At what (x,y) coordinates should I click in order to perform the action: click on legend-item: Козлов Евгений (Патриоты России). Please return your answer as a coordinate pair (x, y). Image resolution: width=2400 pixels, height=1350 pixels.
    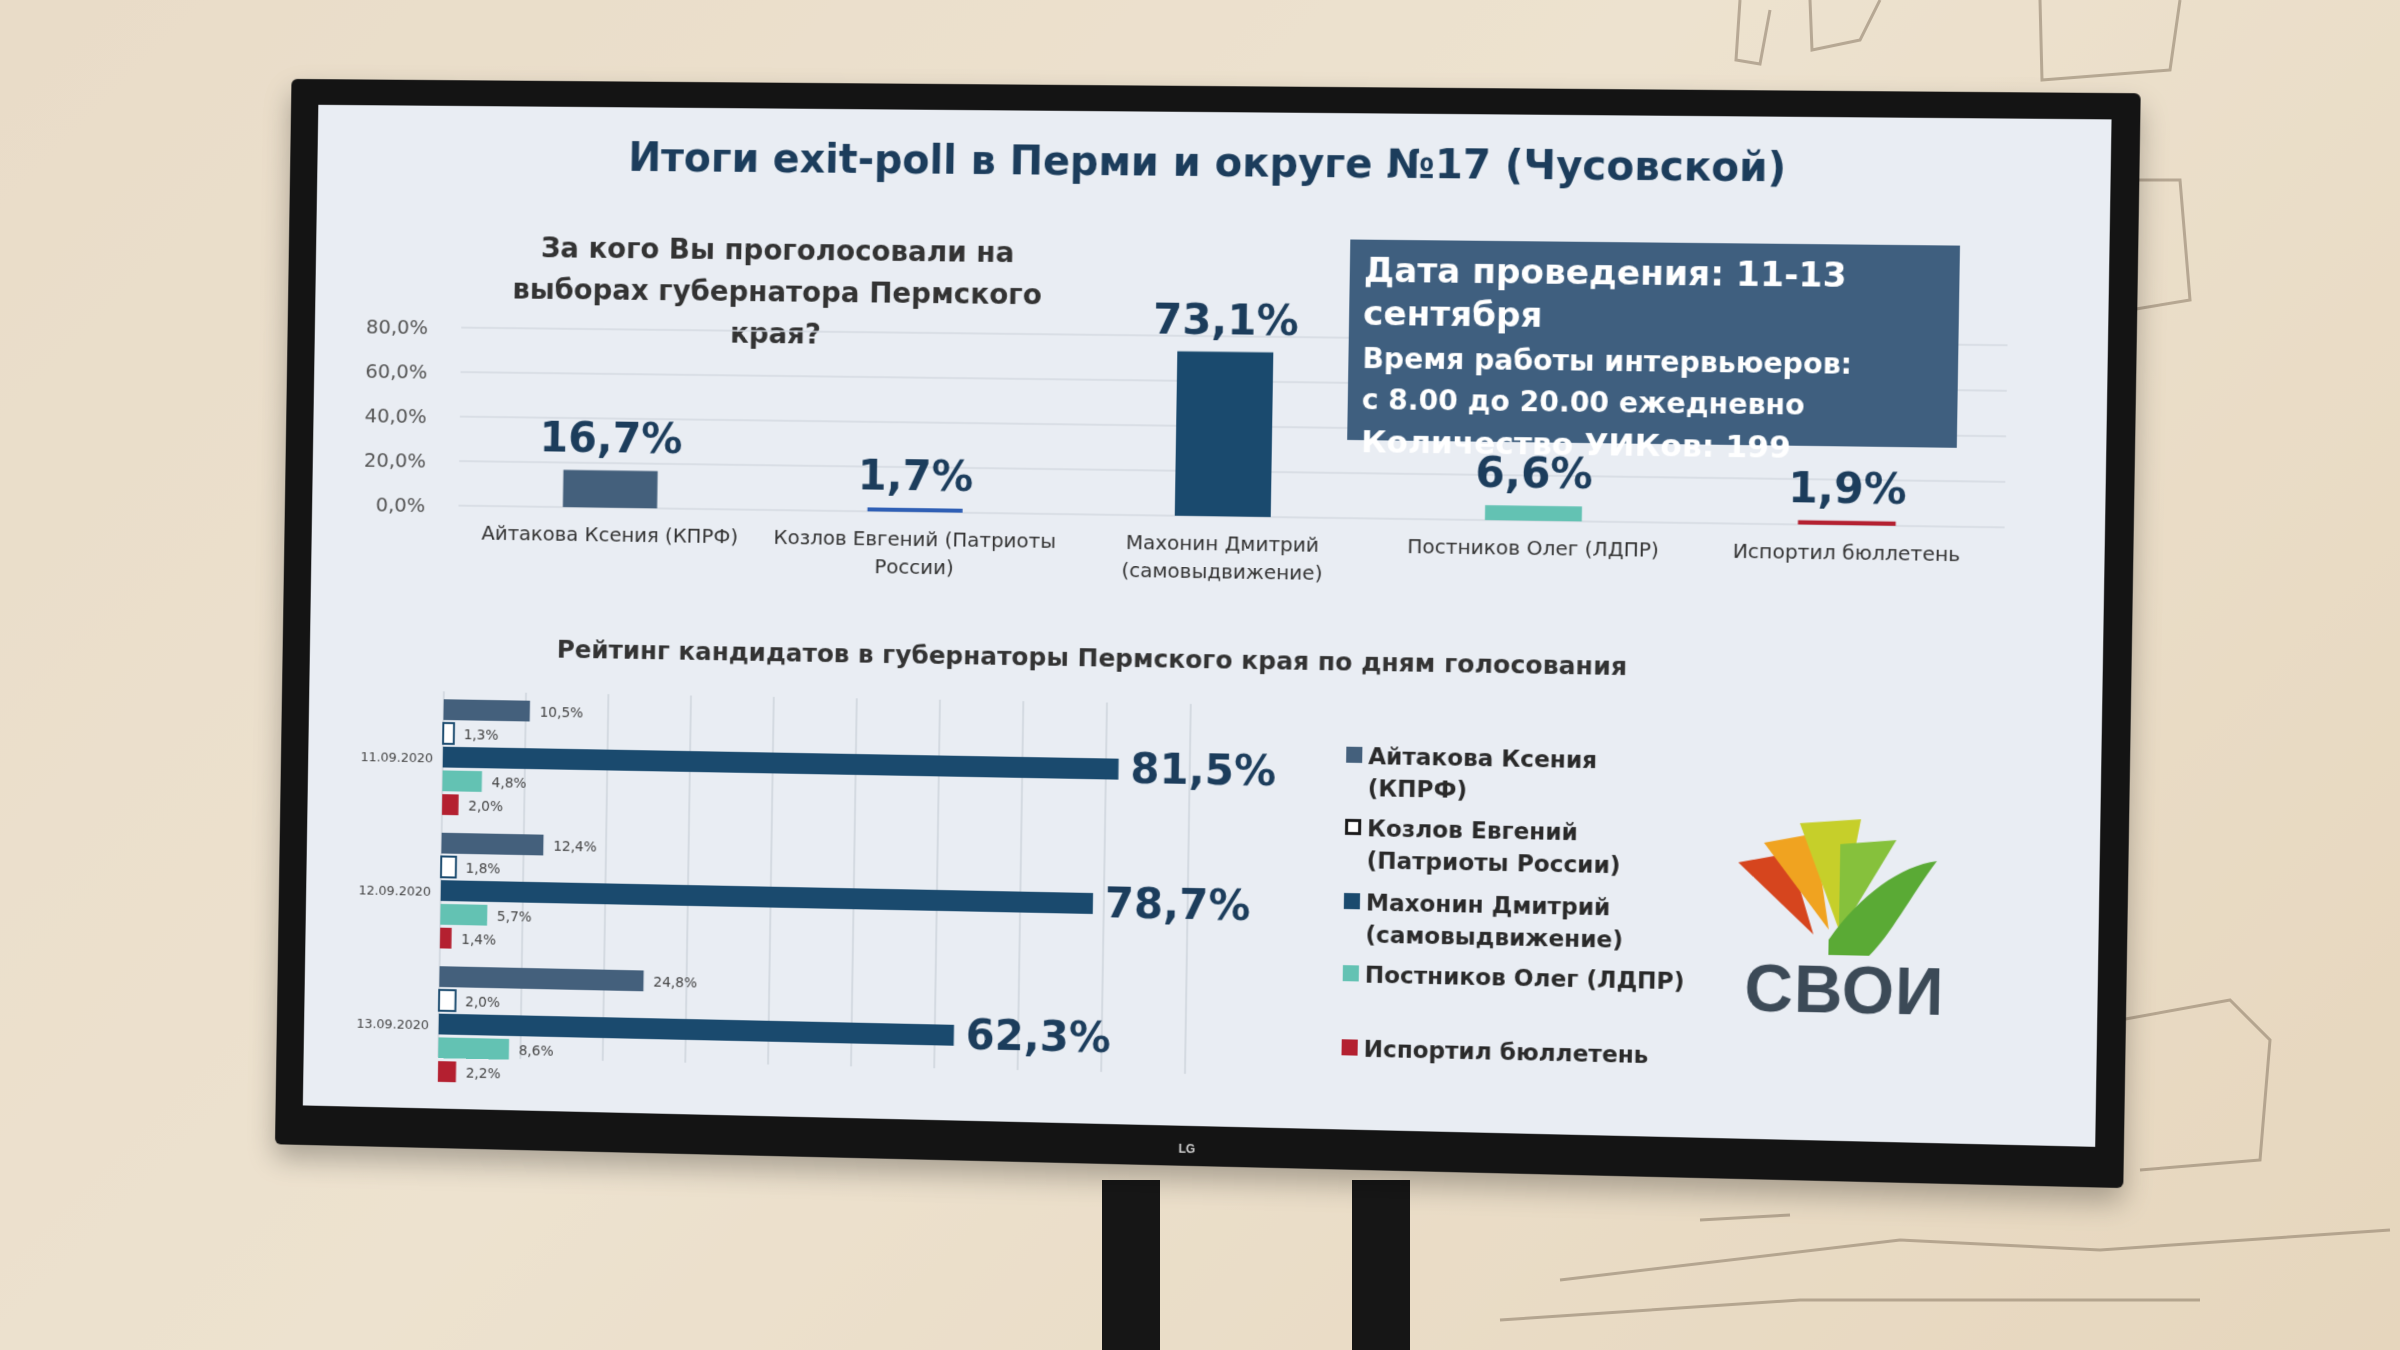
    Looking at the image, I should click on (1522, 848).